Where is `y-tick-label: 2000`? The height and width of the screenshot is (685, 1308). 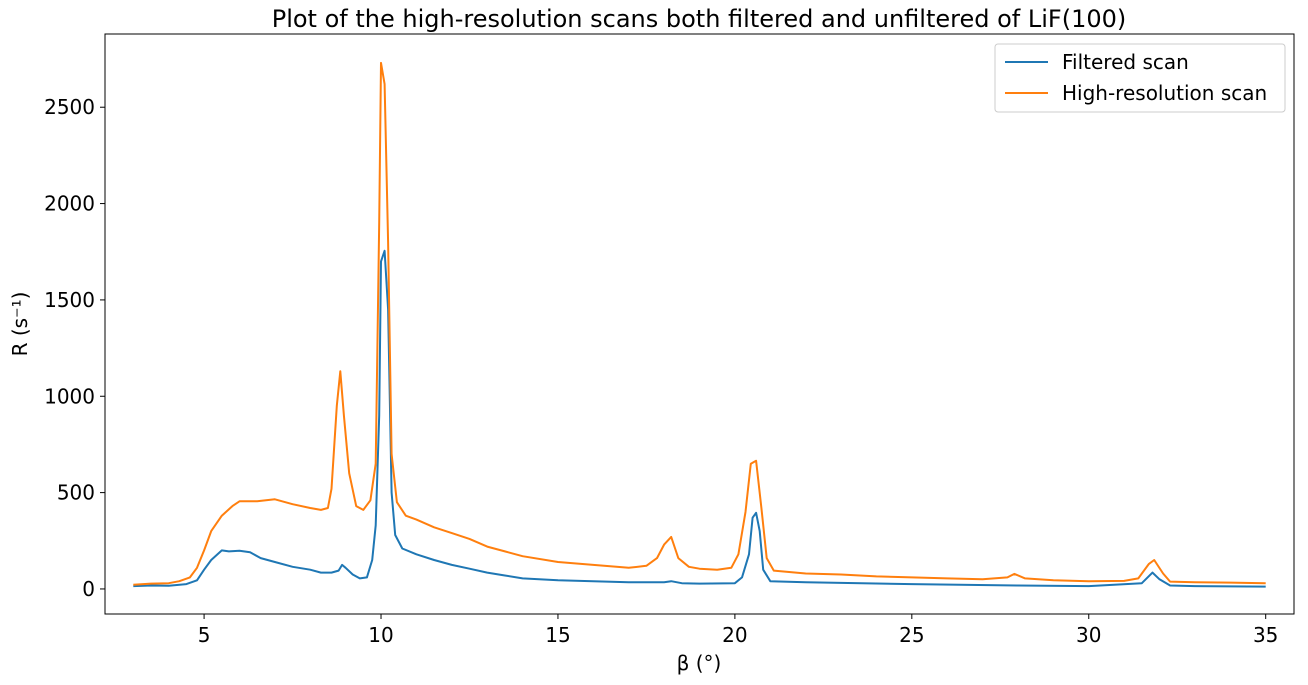 y-tick-label: 2000 is located at coordinates (69, 204).